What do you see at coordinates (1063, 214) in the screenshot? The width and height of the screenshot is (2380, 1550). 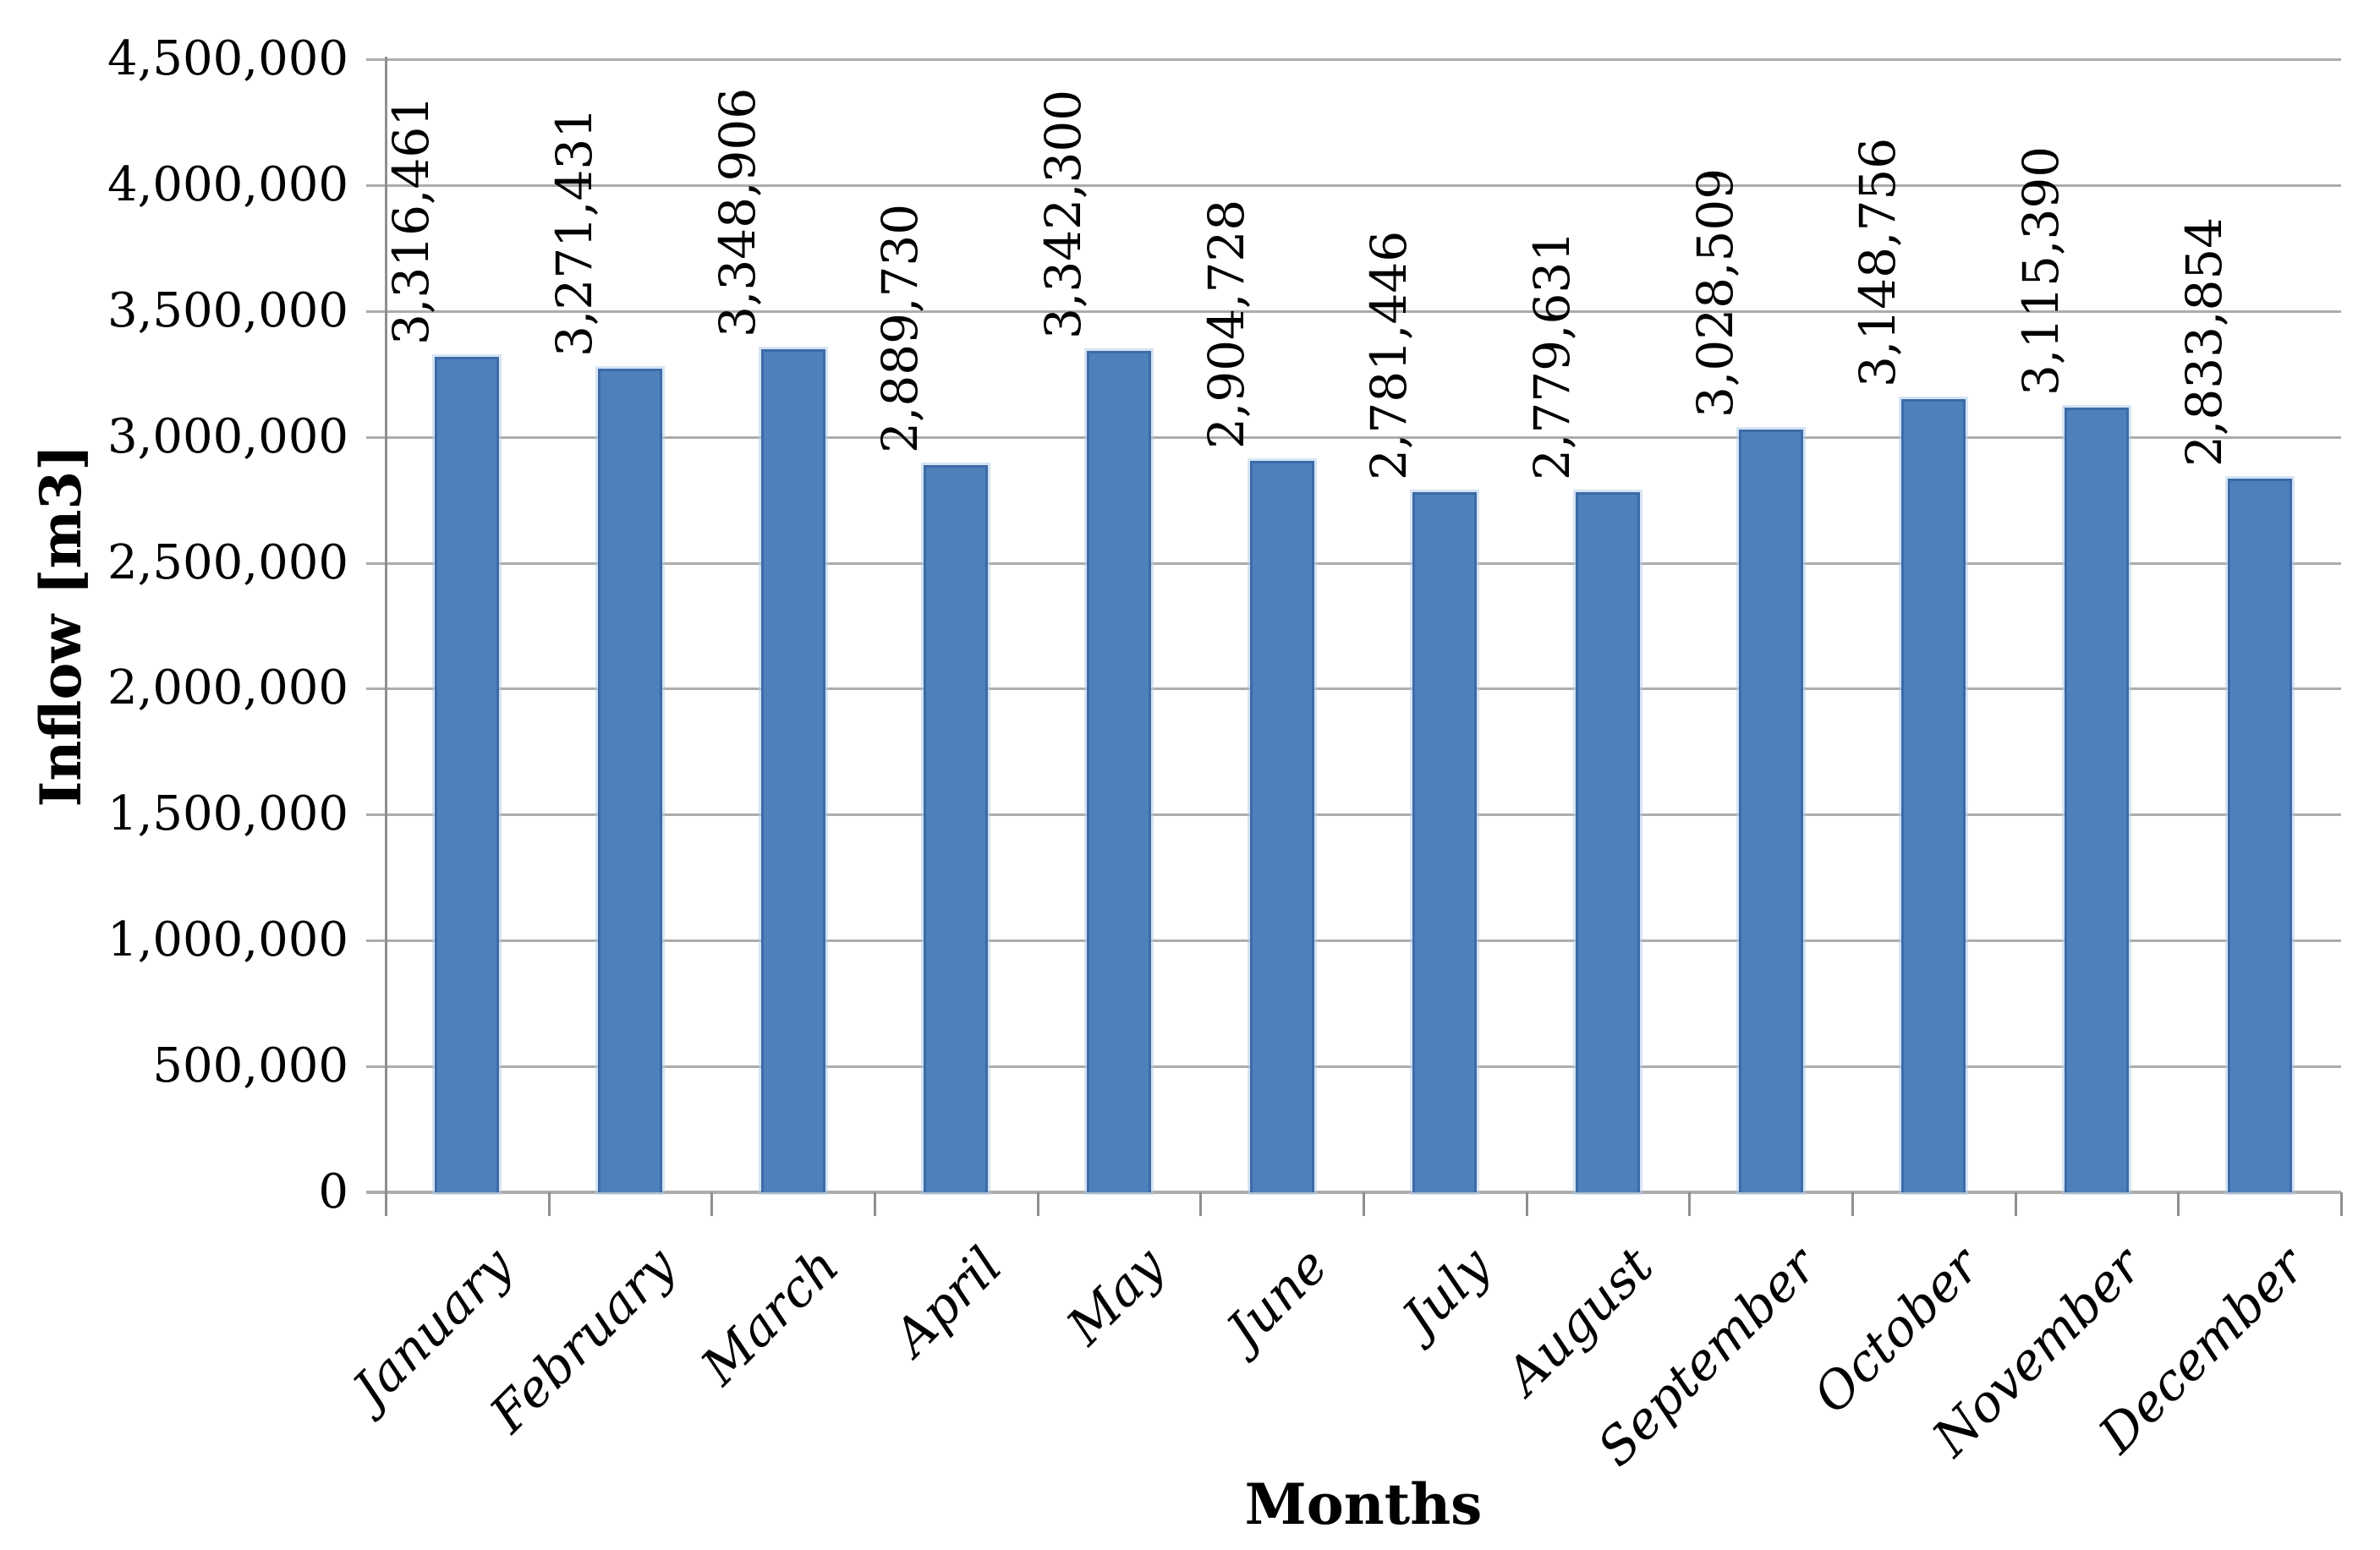 I see `bar-value-text: 3,342,300` at bounding box center [1063, 214].